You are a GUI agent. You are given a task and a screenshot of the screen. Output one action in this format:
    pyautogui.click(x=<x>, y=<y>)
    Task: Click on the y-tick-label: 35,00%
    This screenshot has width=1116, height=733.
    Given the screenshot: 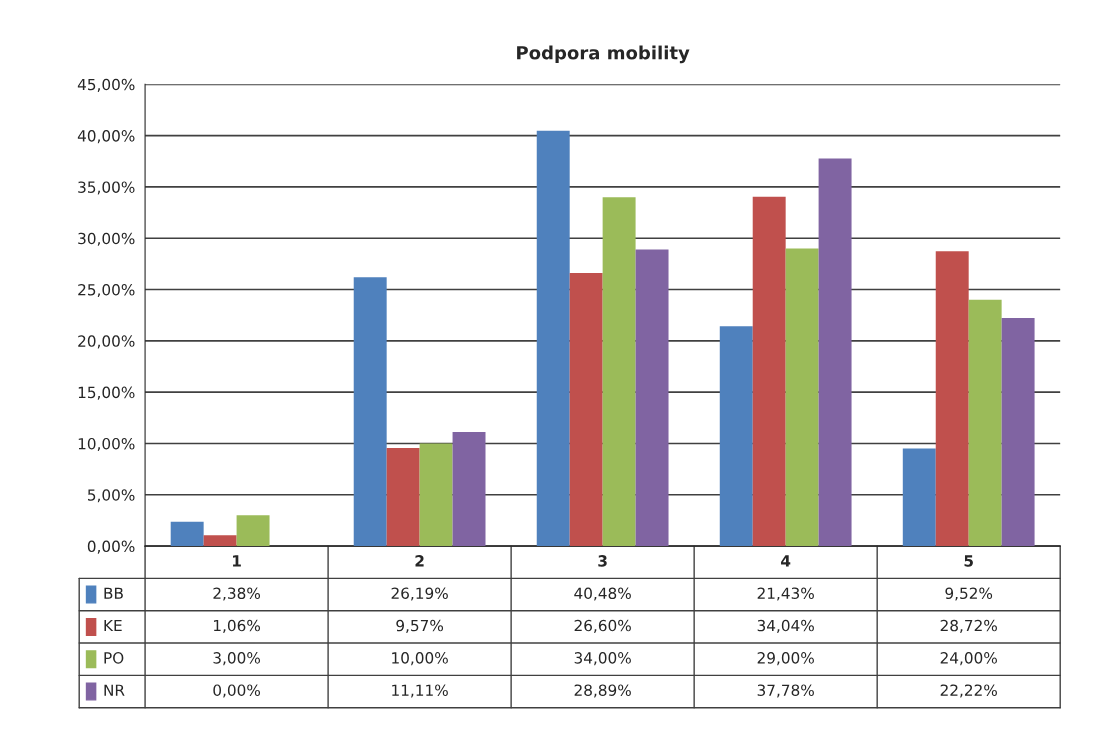 What is the action you would take?
    pyautogui.click(x=106, y=188)
    